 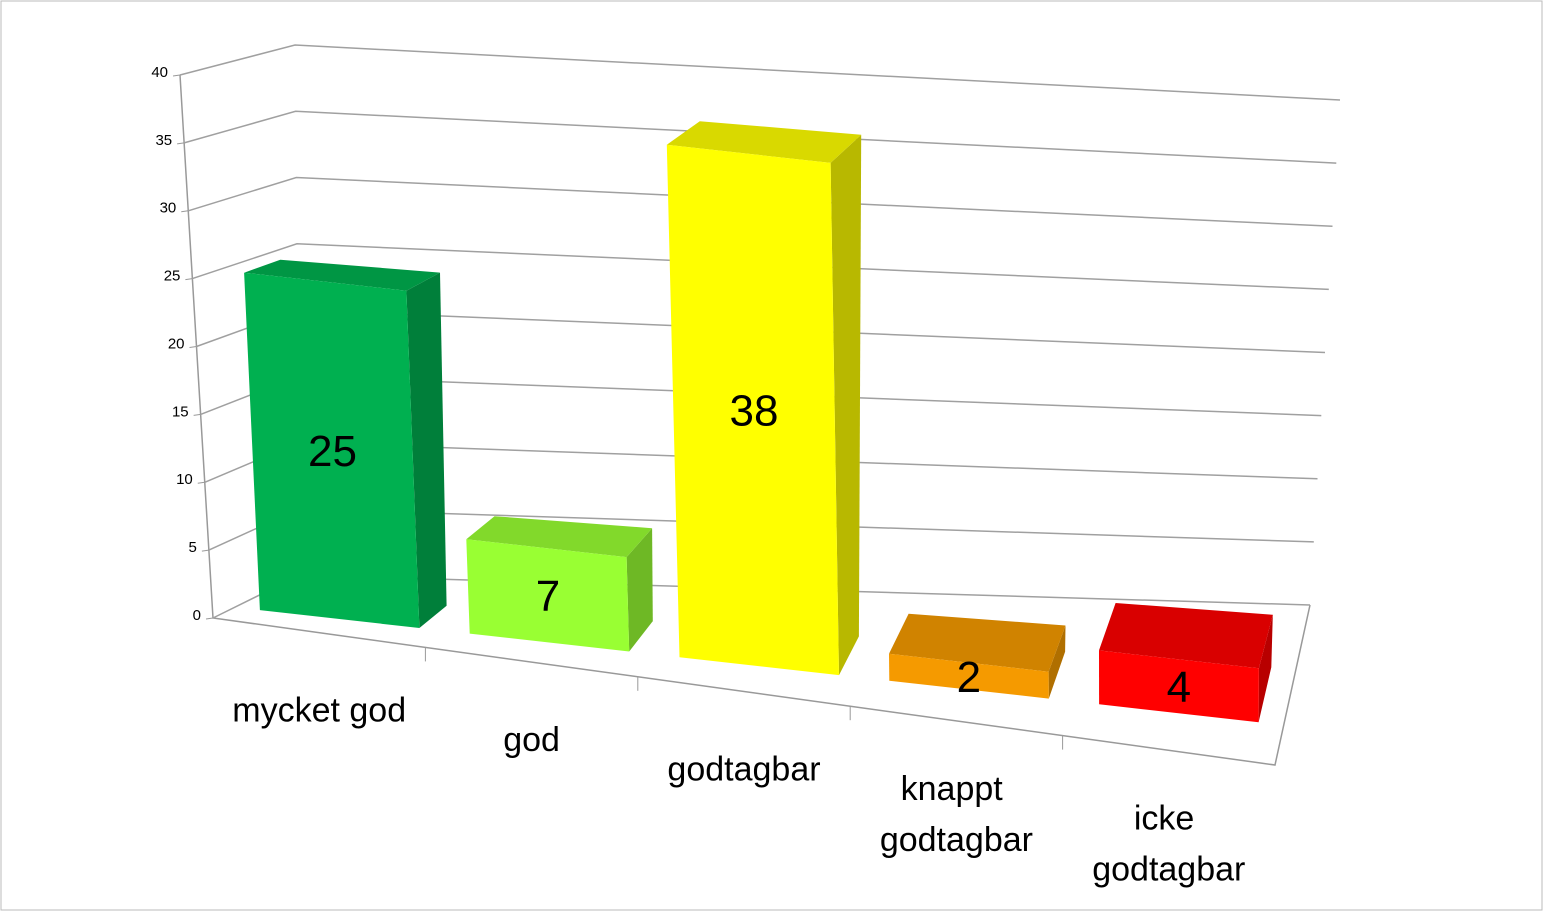 I want to click on y-tick-label: 35, so click(x=163, y=140).